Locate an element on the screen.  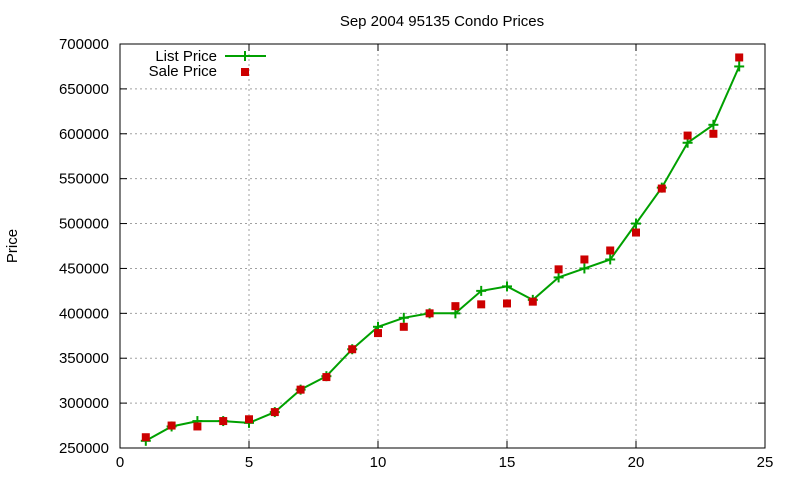
legend-marker-sale-price is located at coordinates (245, 72).